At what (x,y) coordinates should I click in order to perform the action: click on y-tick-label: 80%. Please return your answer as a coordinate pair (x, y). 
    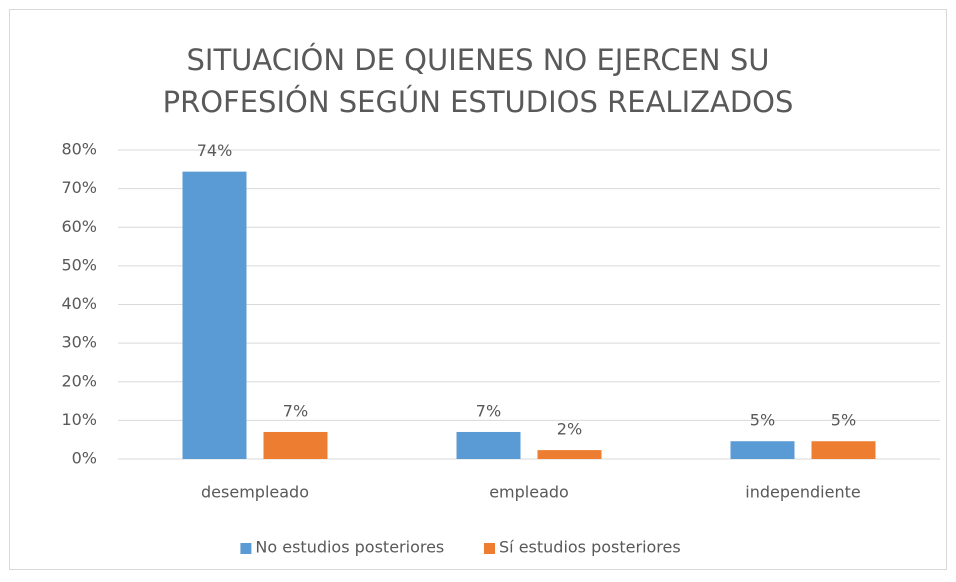
    Looking at the image, I should click on (79, 149).